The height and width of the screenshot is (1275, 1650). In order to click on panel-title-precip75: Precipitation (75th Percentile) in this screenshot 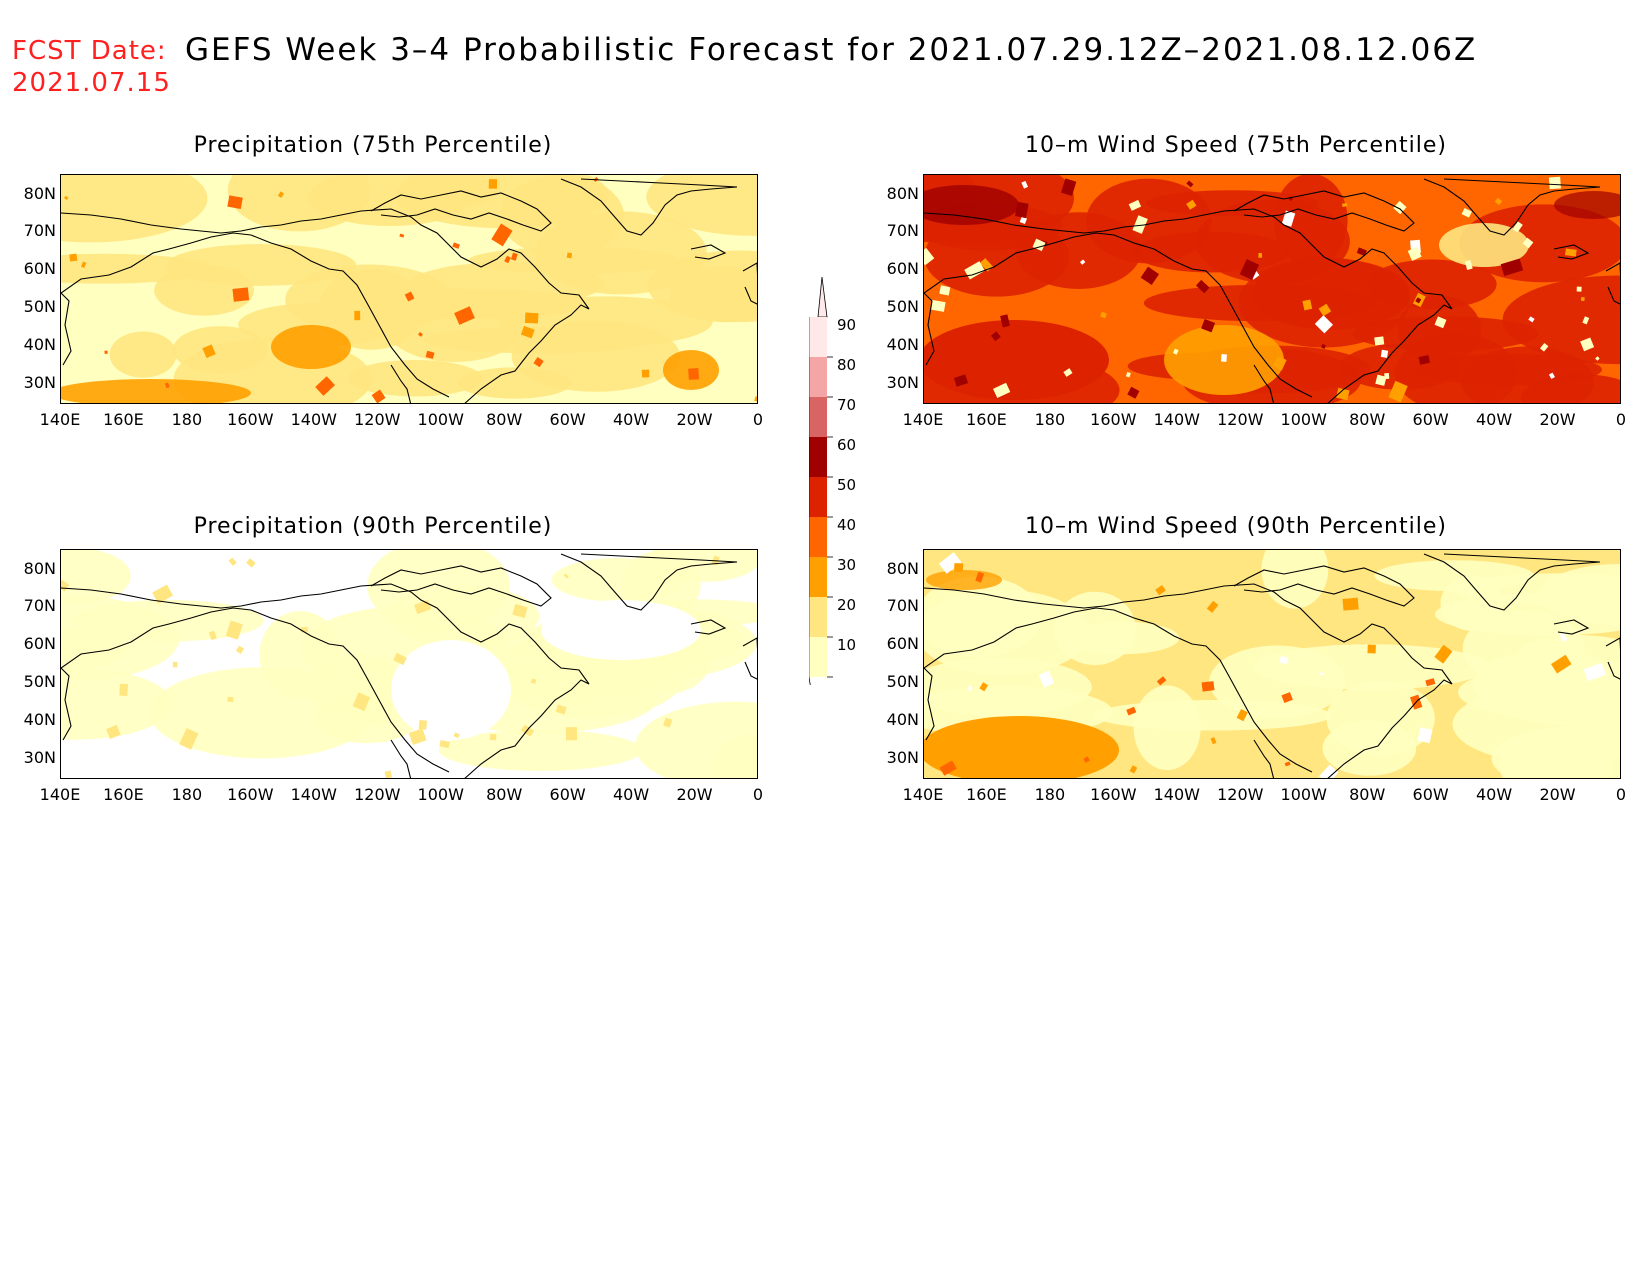, I will do `click(373, 145)`.